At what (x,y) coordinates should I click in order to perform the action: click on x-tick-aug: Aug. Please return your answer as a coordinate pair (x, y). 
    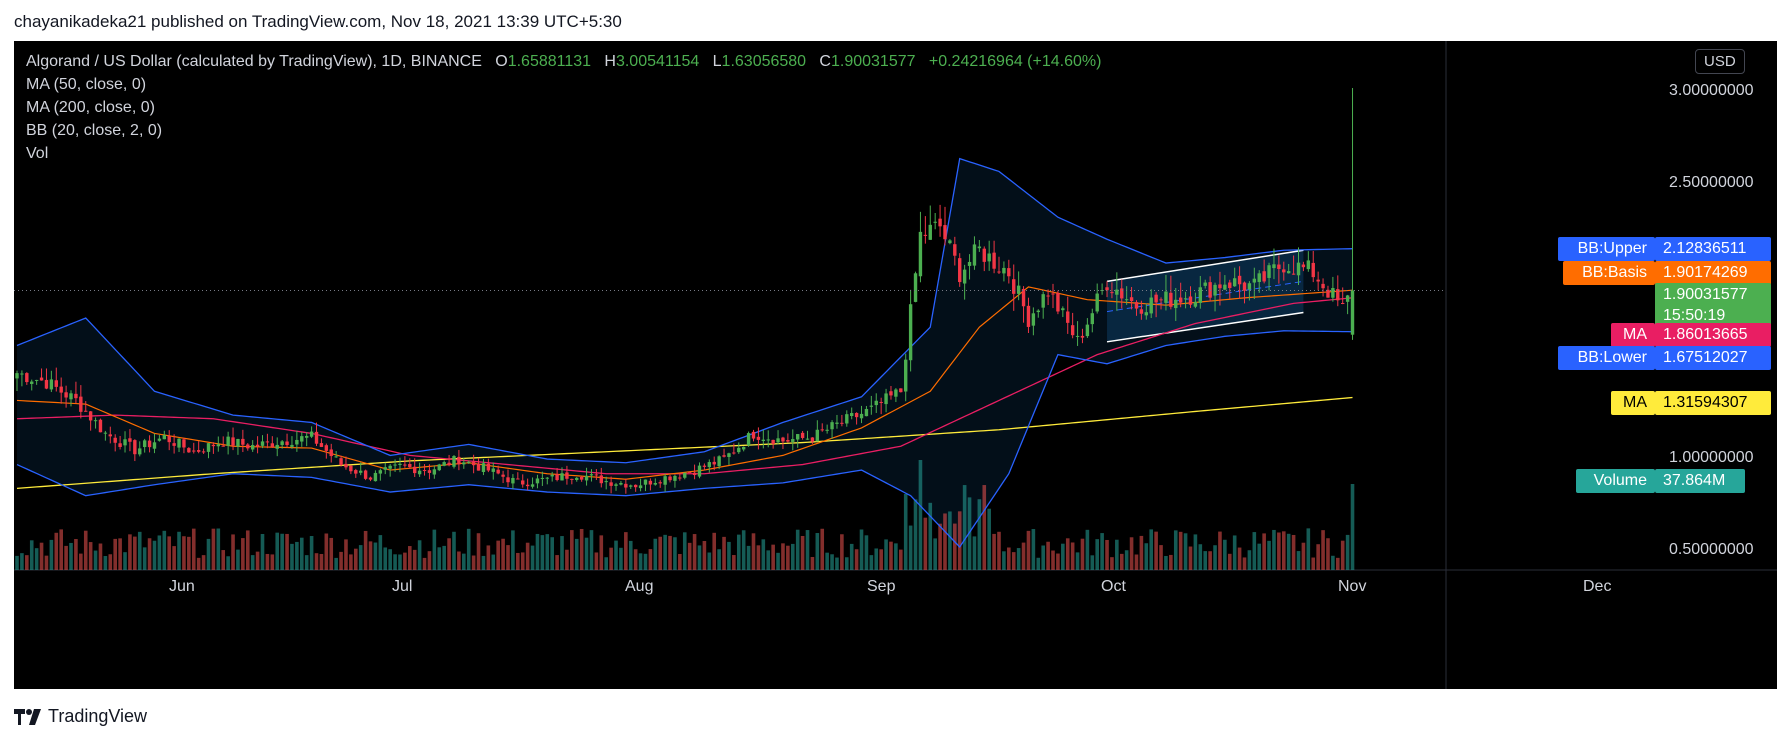
    Looking at the image, I should click on (639, 586).